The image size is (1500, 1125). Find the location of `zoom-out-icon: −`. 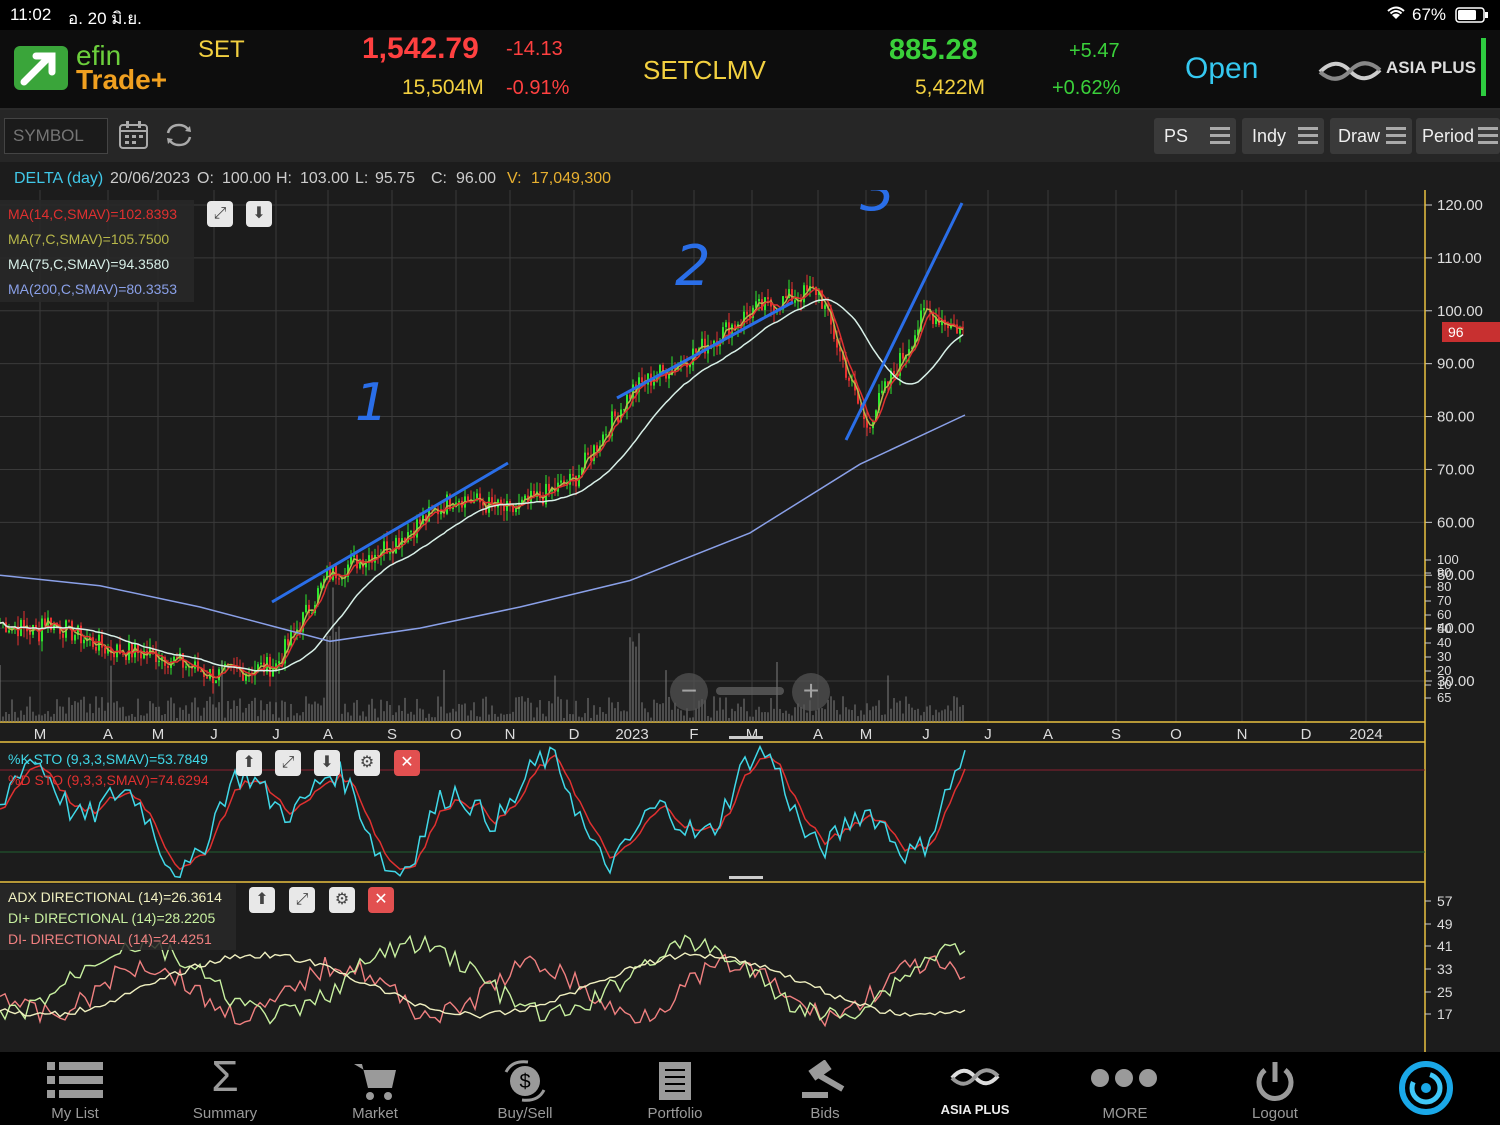

zoom-out-icon: − is located at coordinates (689, 692).